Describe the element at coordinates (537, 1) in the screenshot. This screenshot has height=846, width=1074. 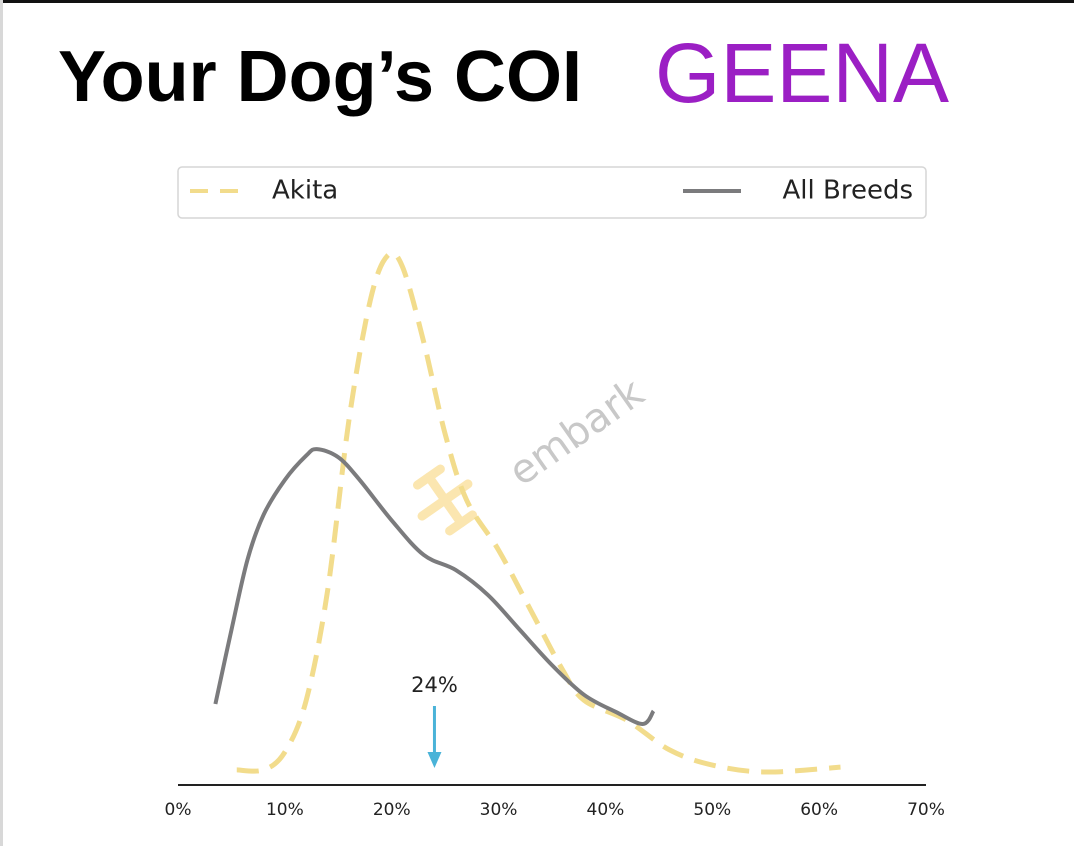
I see `top-border` at that location.